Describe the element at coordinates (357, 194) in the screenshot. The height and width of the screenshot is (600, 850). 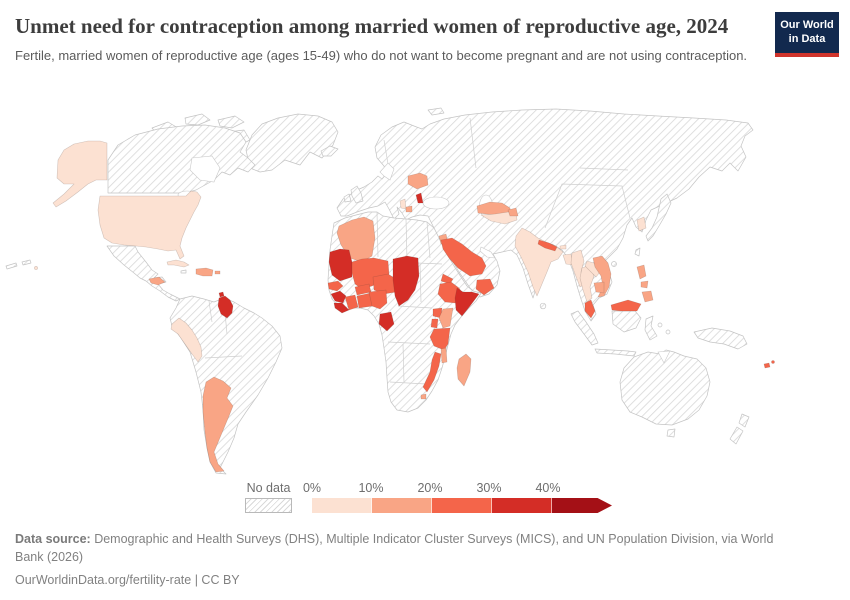
I see `landmass-united-kingdom` at that location.